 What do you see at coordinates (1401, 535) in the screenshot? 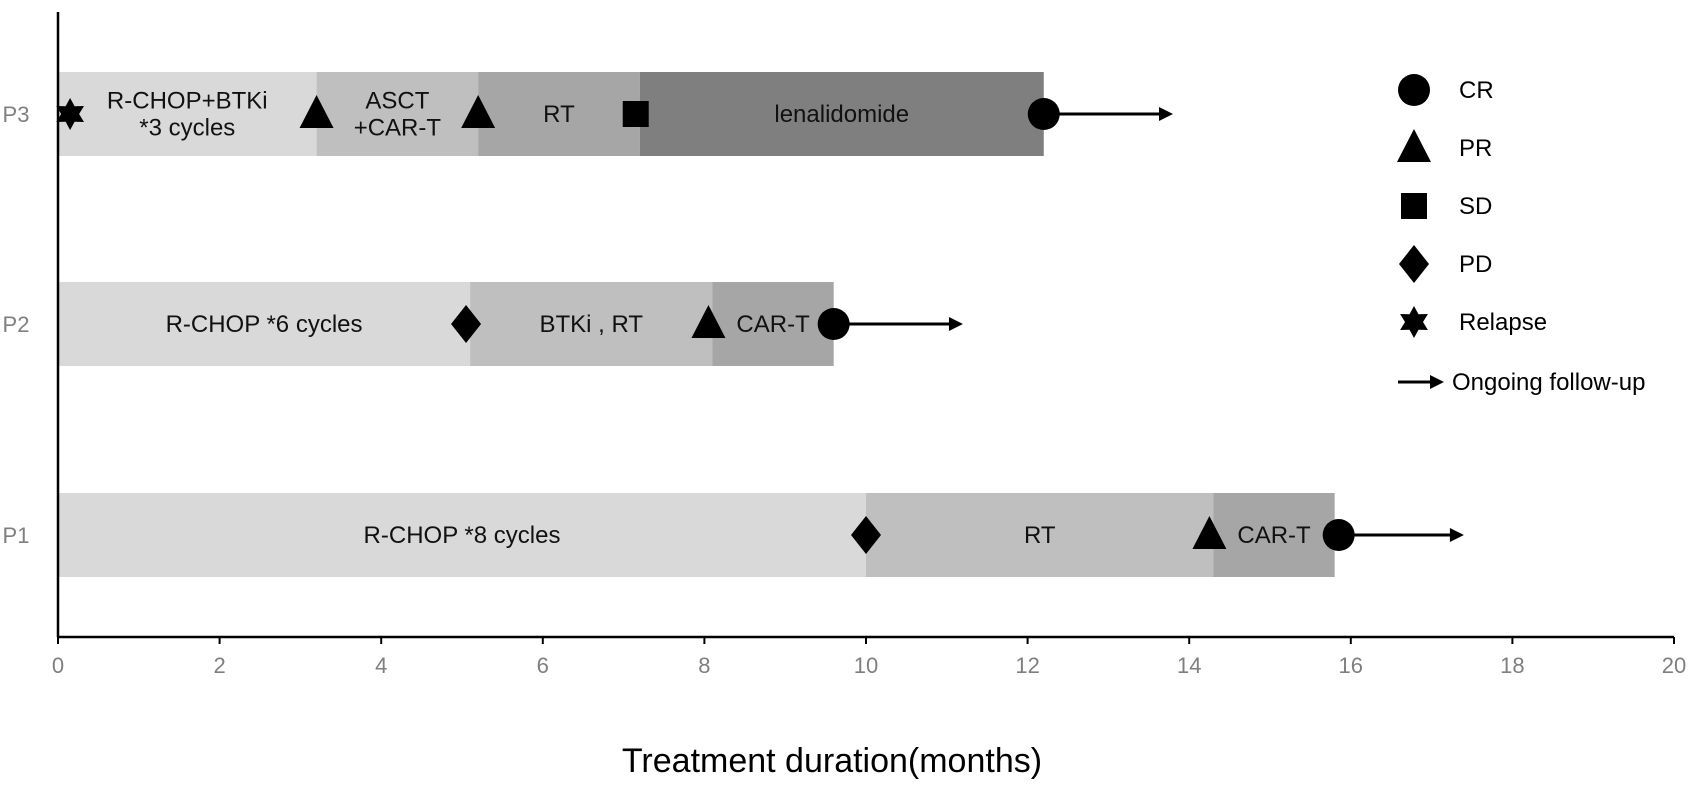
I see `p1-followup-arrow` at bounding box center [1401, 535].